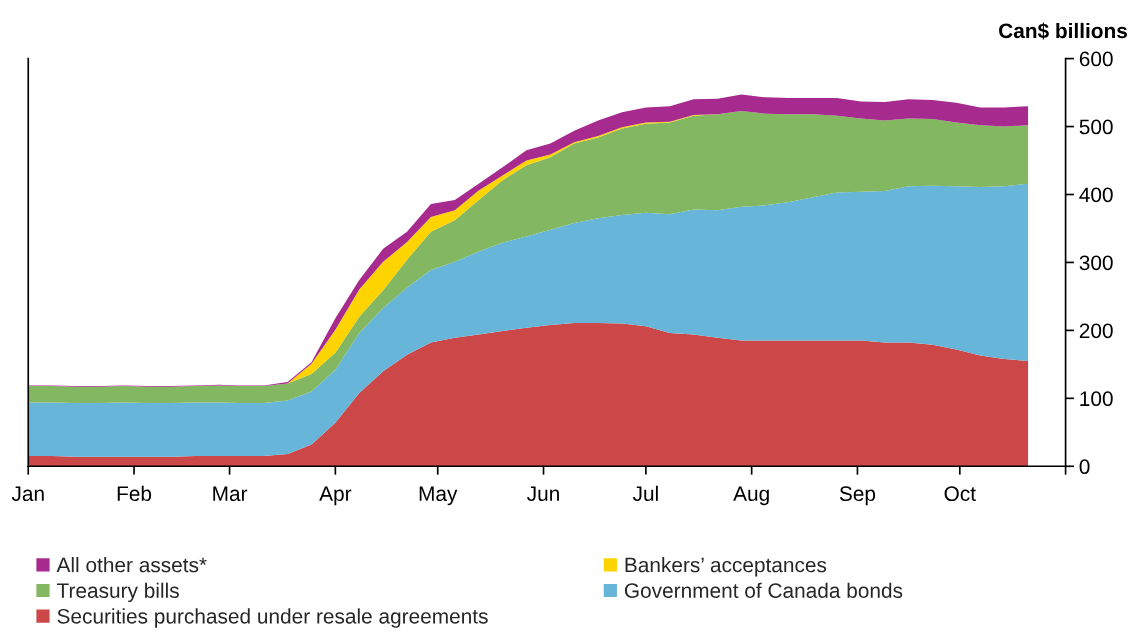 The height and width of the screenshot is (637, 1130). What do you see at coordinates (1084, 467) in the screenshot?
I see `y-tick-label: 0` at bounding box center [1084, 467].